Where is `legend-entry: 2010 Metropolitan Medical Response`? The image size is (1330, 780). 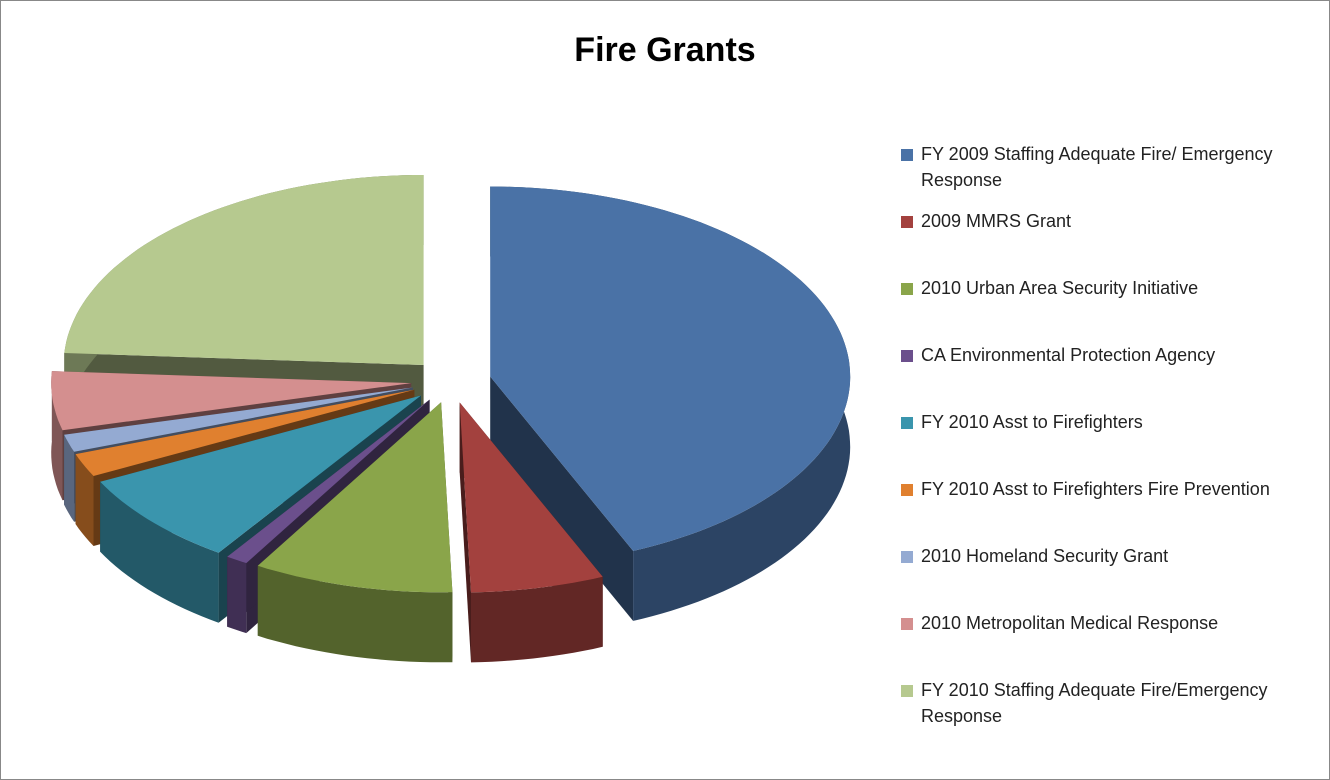 legend-entry: 2010 Metropolitan Medical Response is located at coordinates (1109, 623).